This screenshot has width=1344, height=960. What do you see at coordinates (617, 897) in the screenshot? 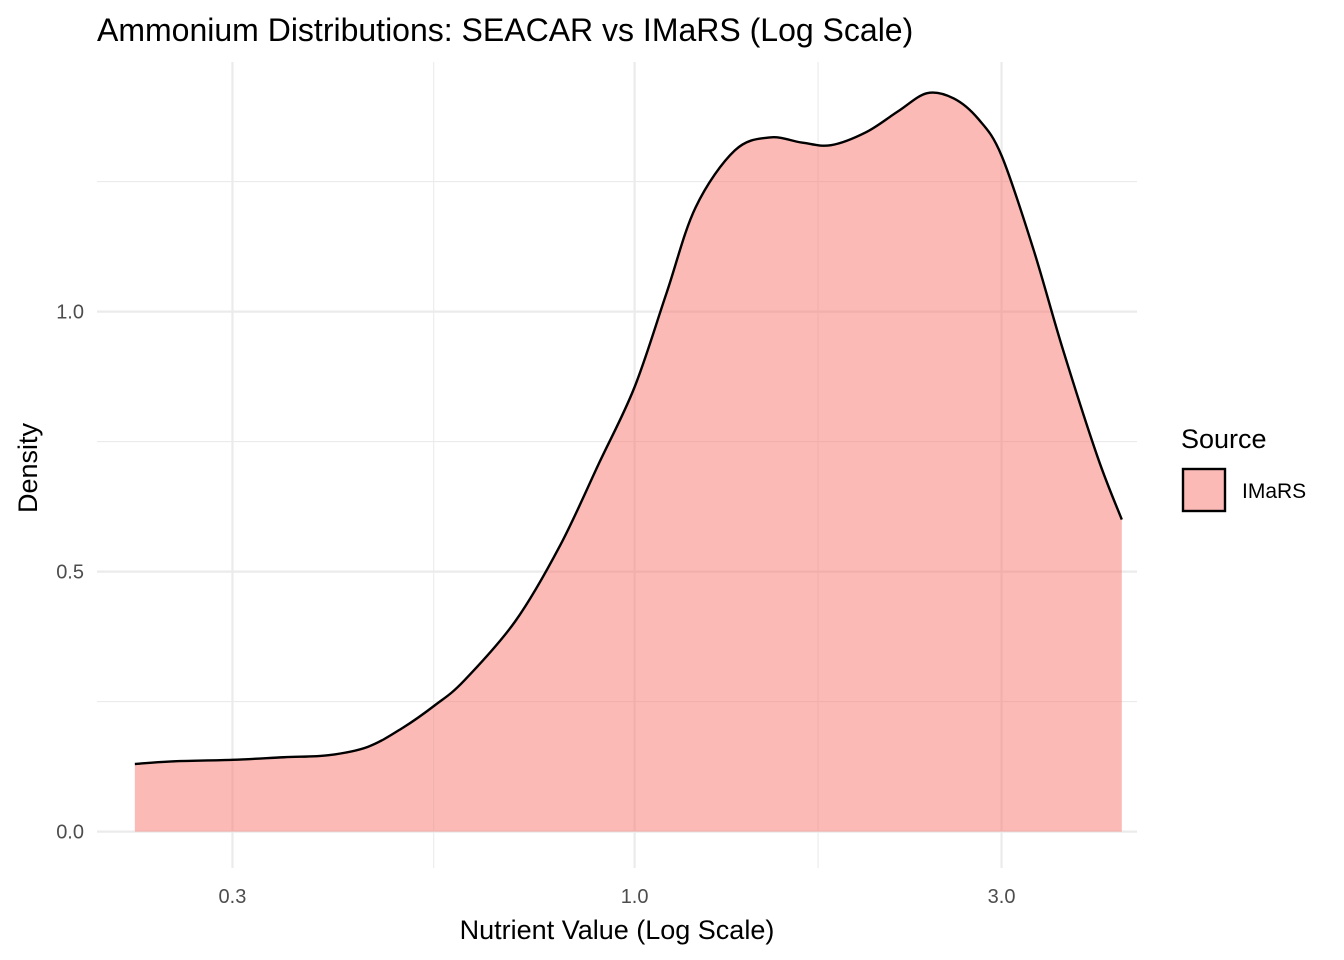
I see `x-axis-ticks: 0.3 1.0 3.0` at bounding box center [617, 897].